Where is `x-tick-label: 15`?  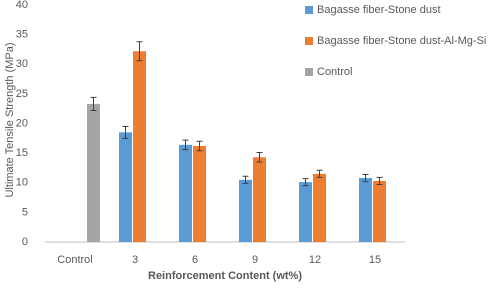 x-tick-label: 15 is located at coordinates (375, 260).